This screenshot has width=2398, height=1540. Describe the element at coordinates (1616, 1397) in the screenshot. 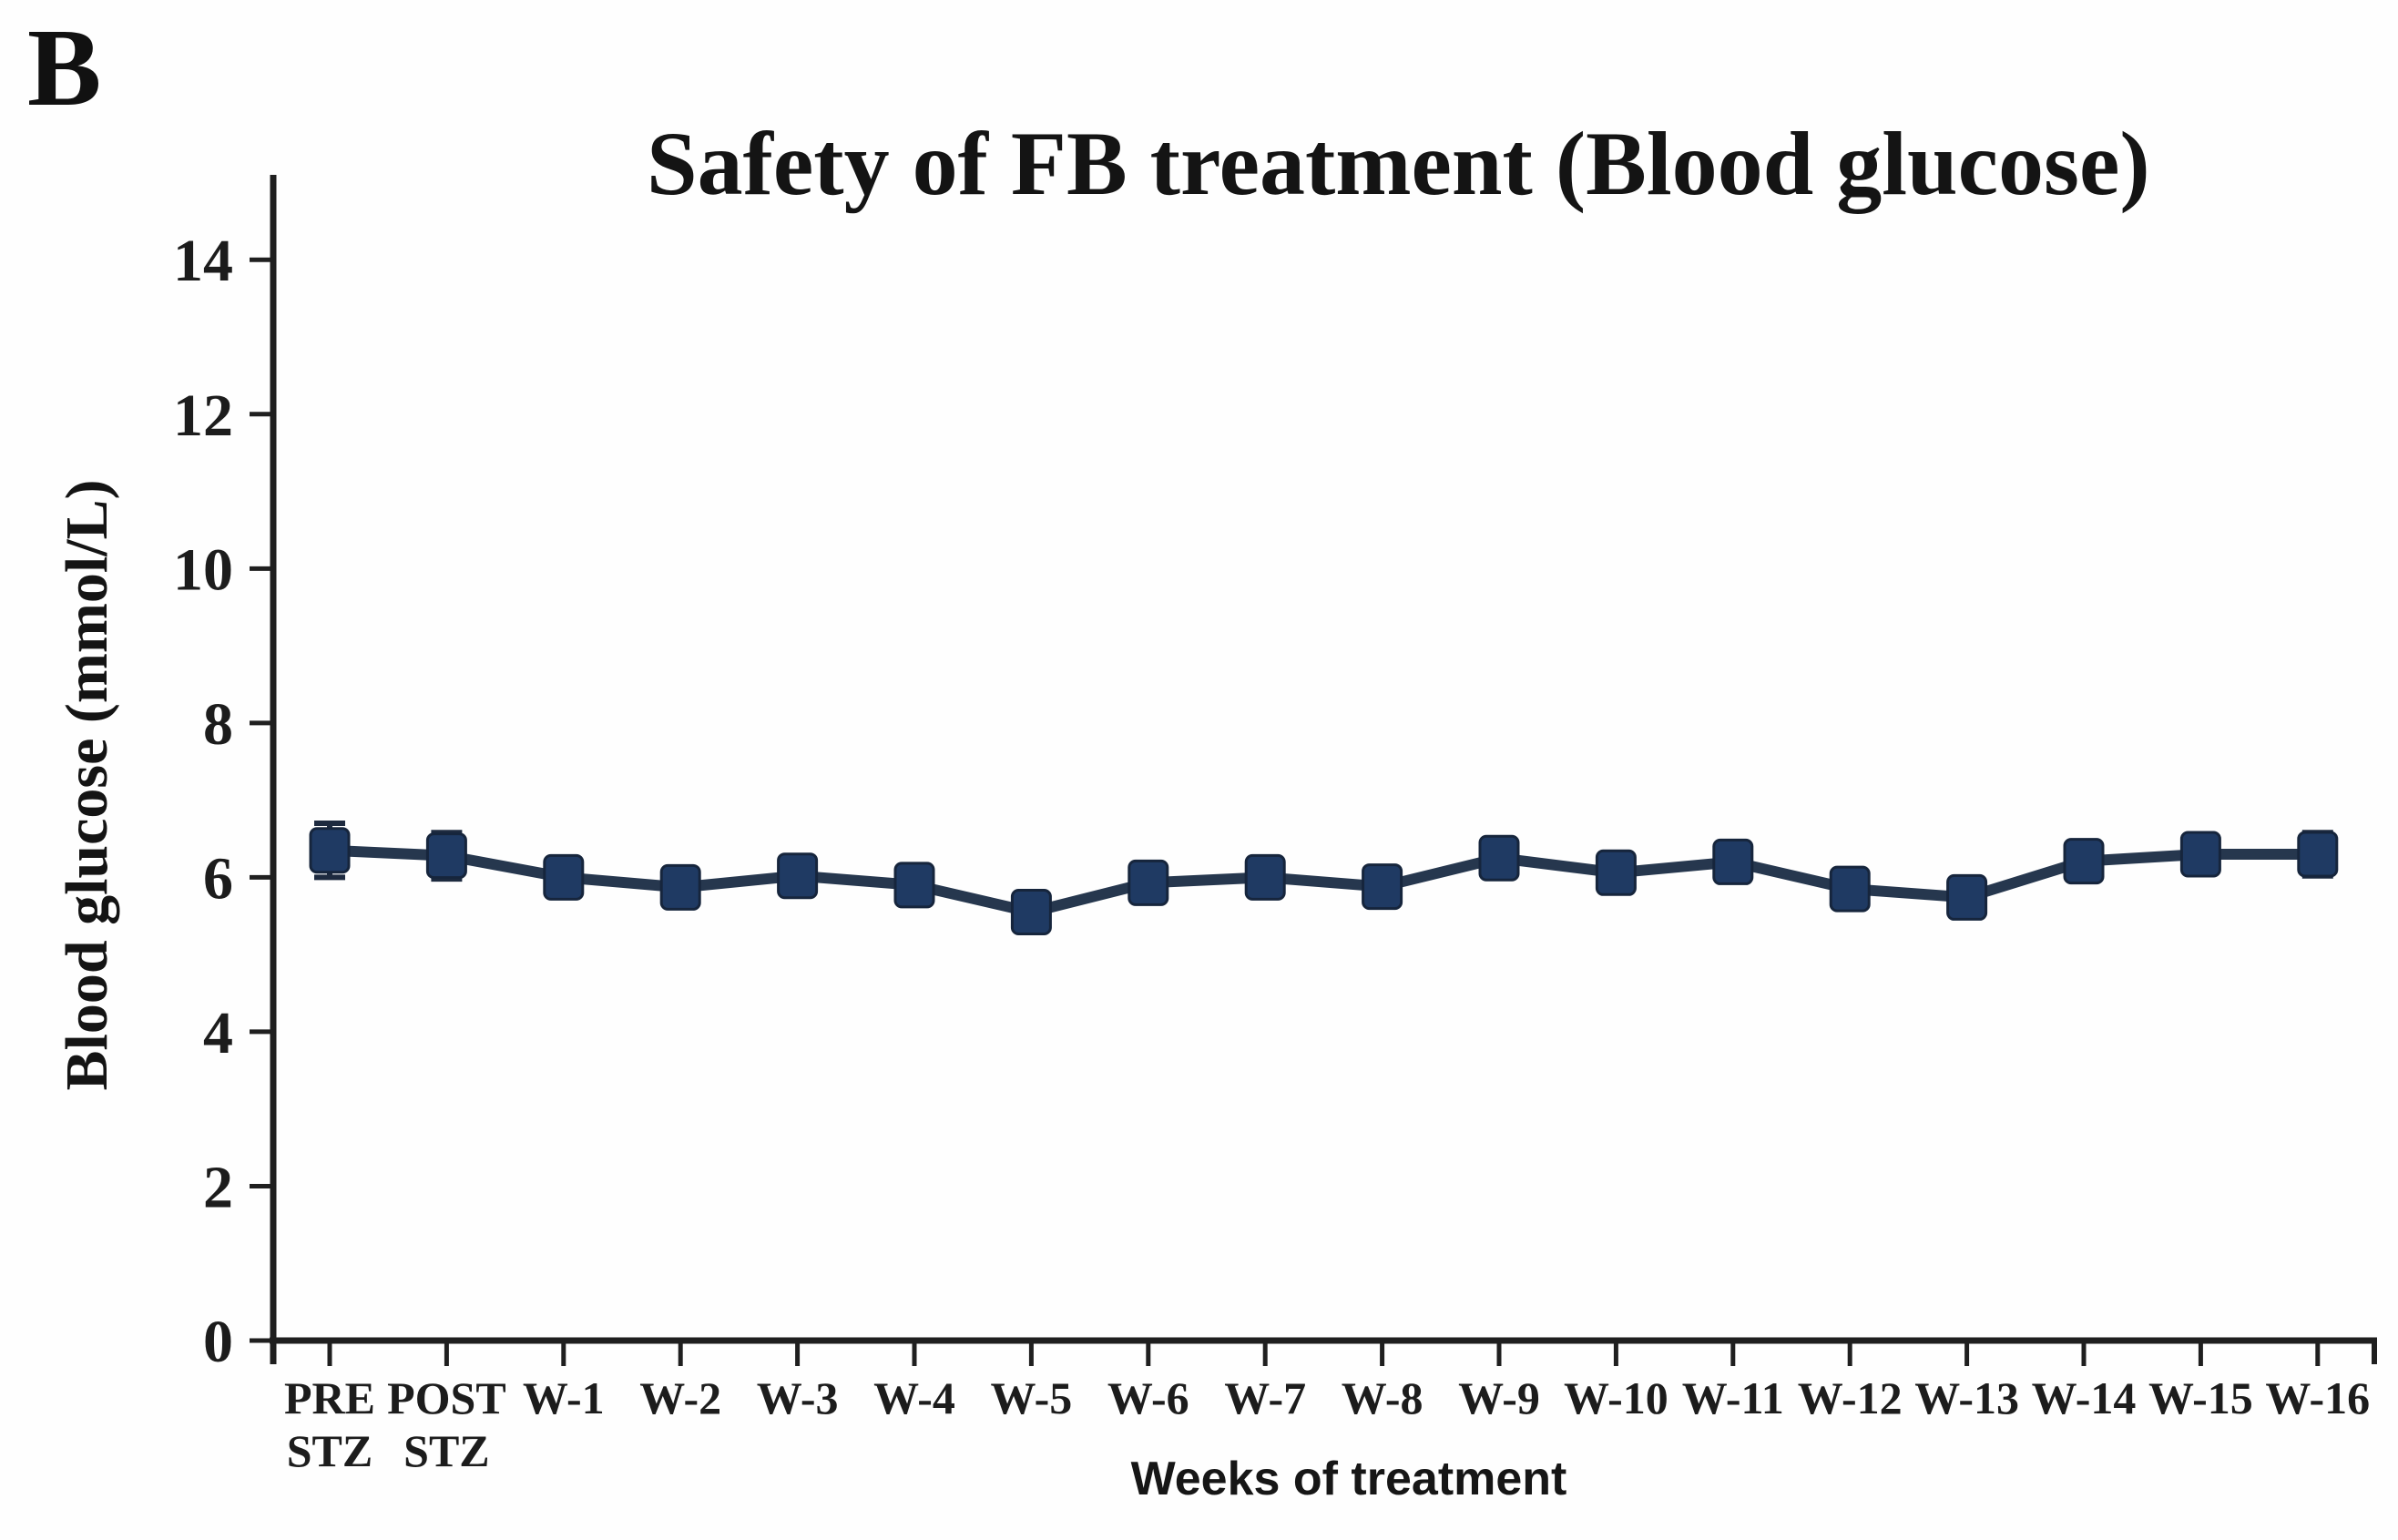

I see `x-axis-tick-label: W-10` at that location.